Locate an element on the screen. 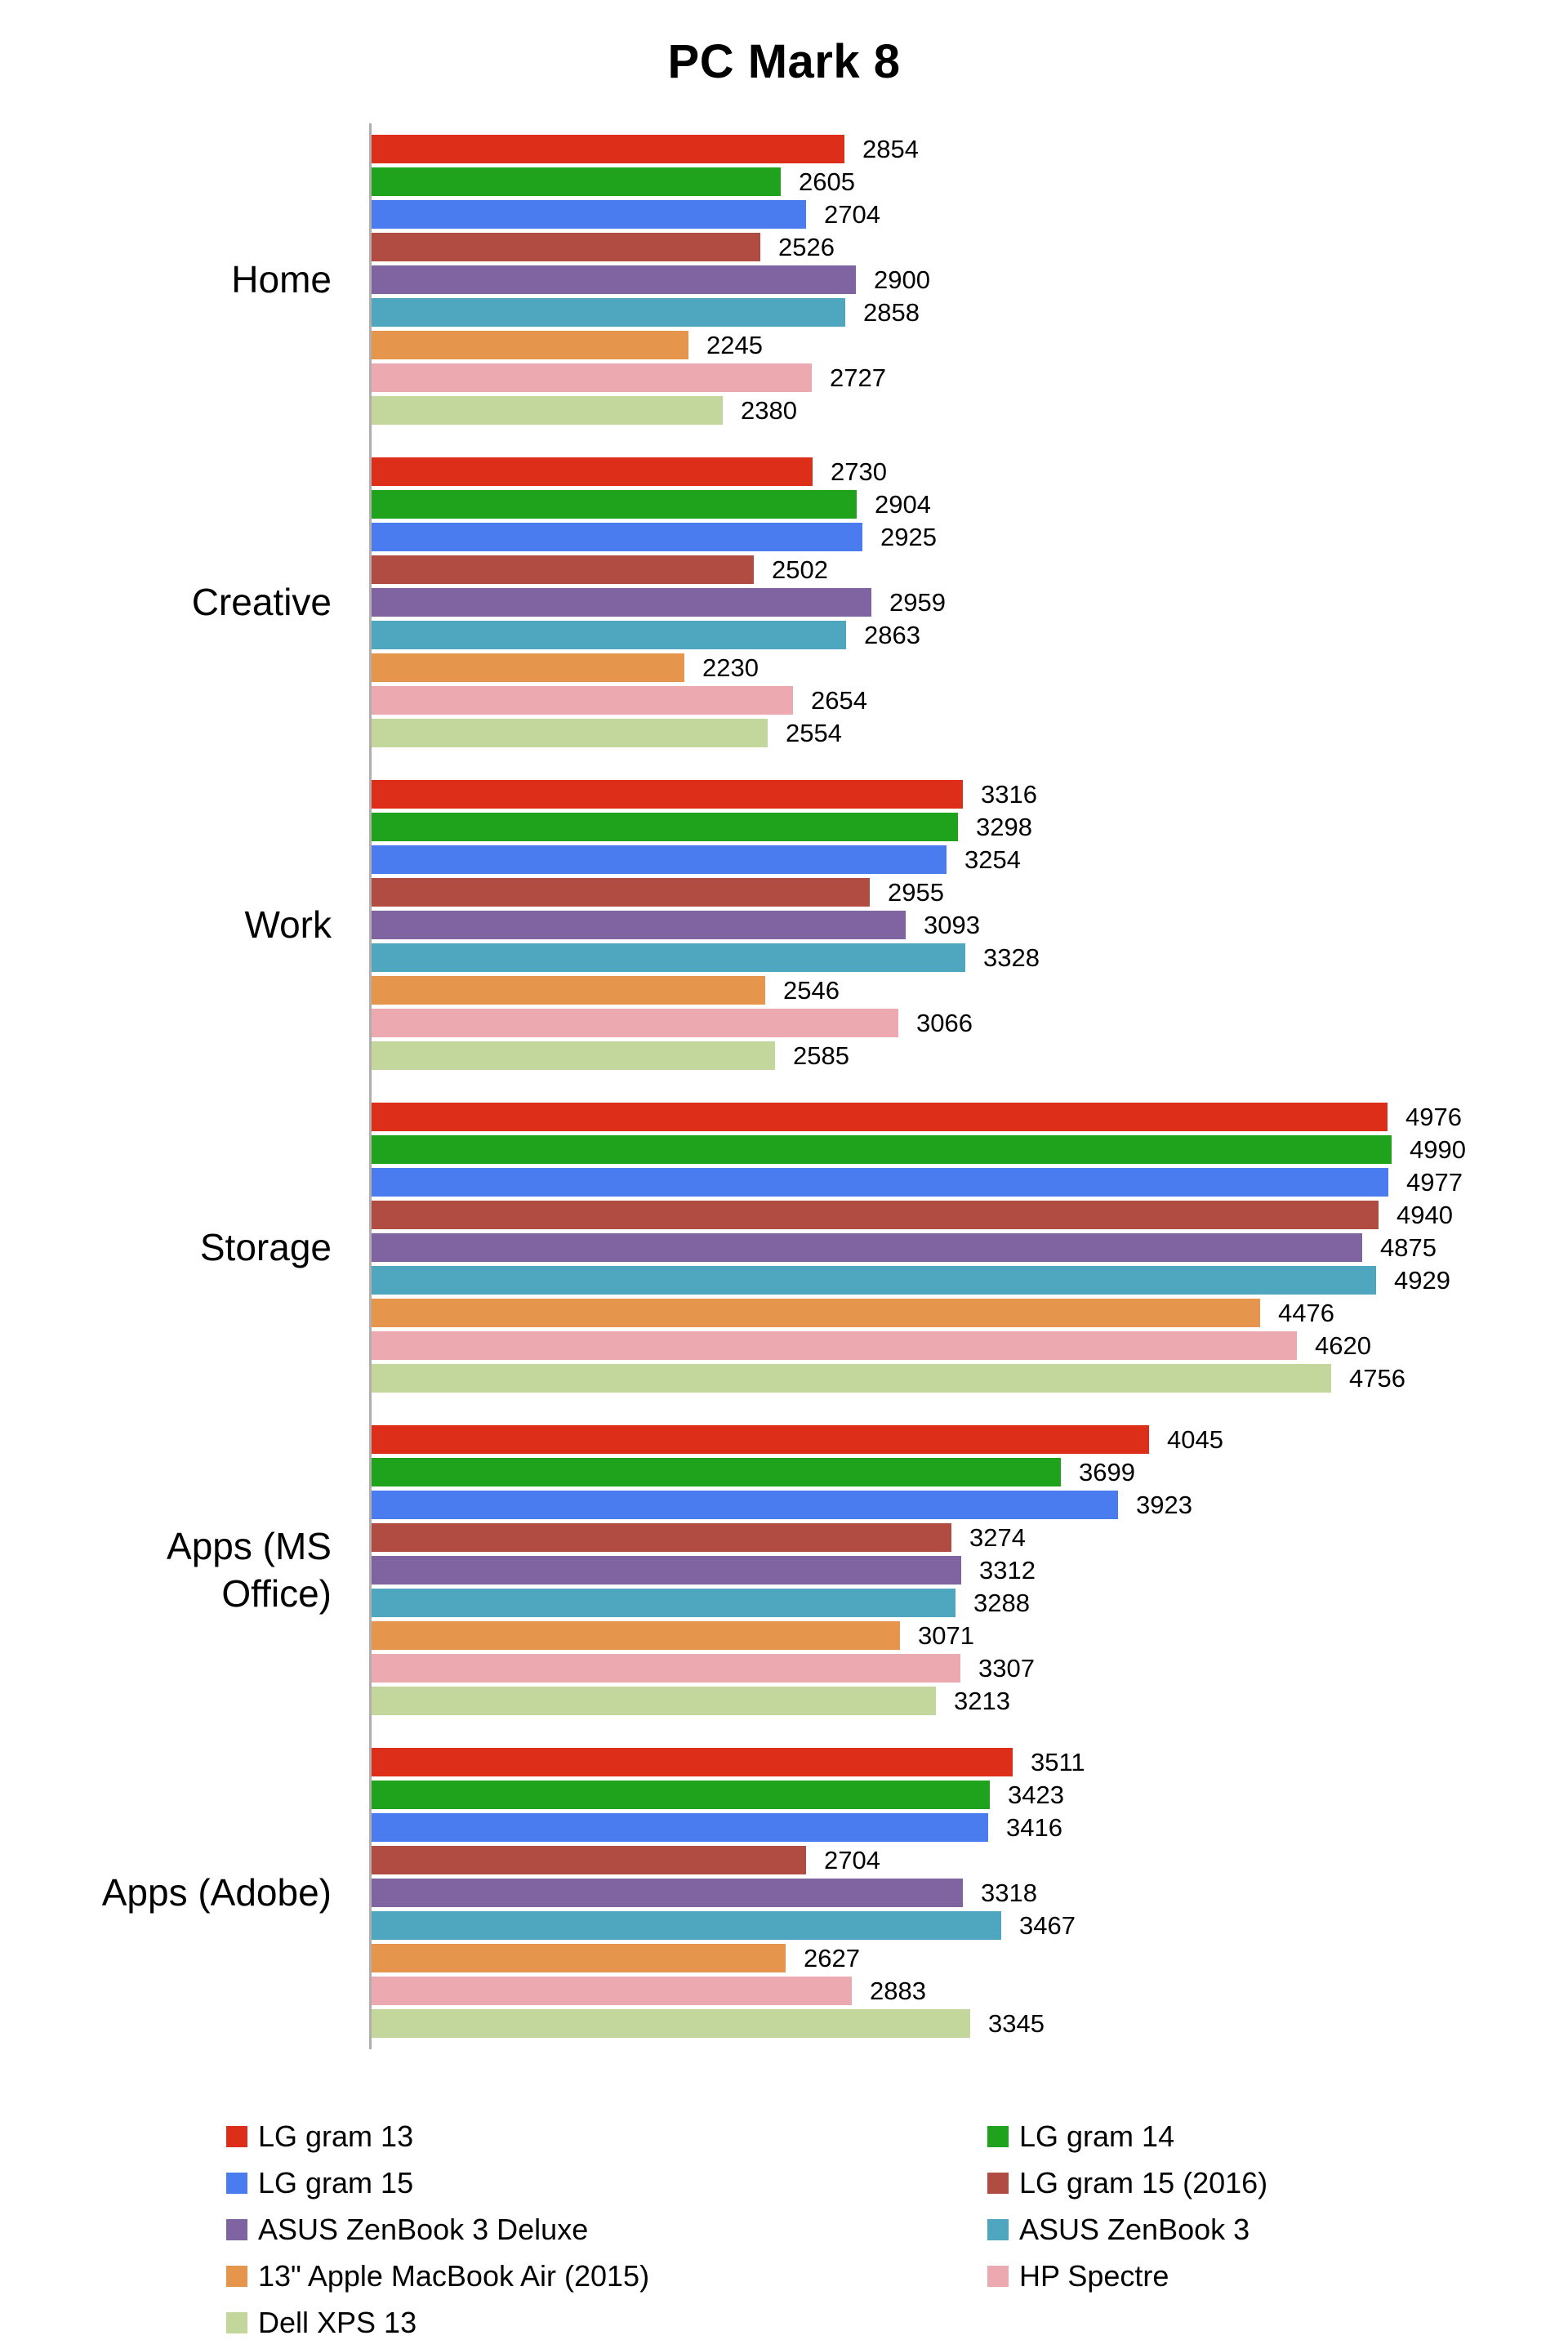 Image resolution: width=1568 pixels, height=2340 pixels. bar-value-label: 3307 is located at coordinates (1007, 1668).